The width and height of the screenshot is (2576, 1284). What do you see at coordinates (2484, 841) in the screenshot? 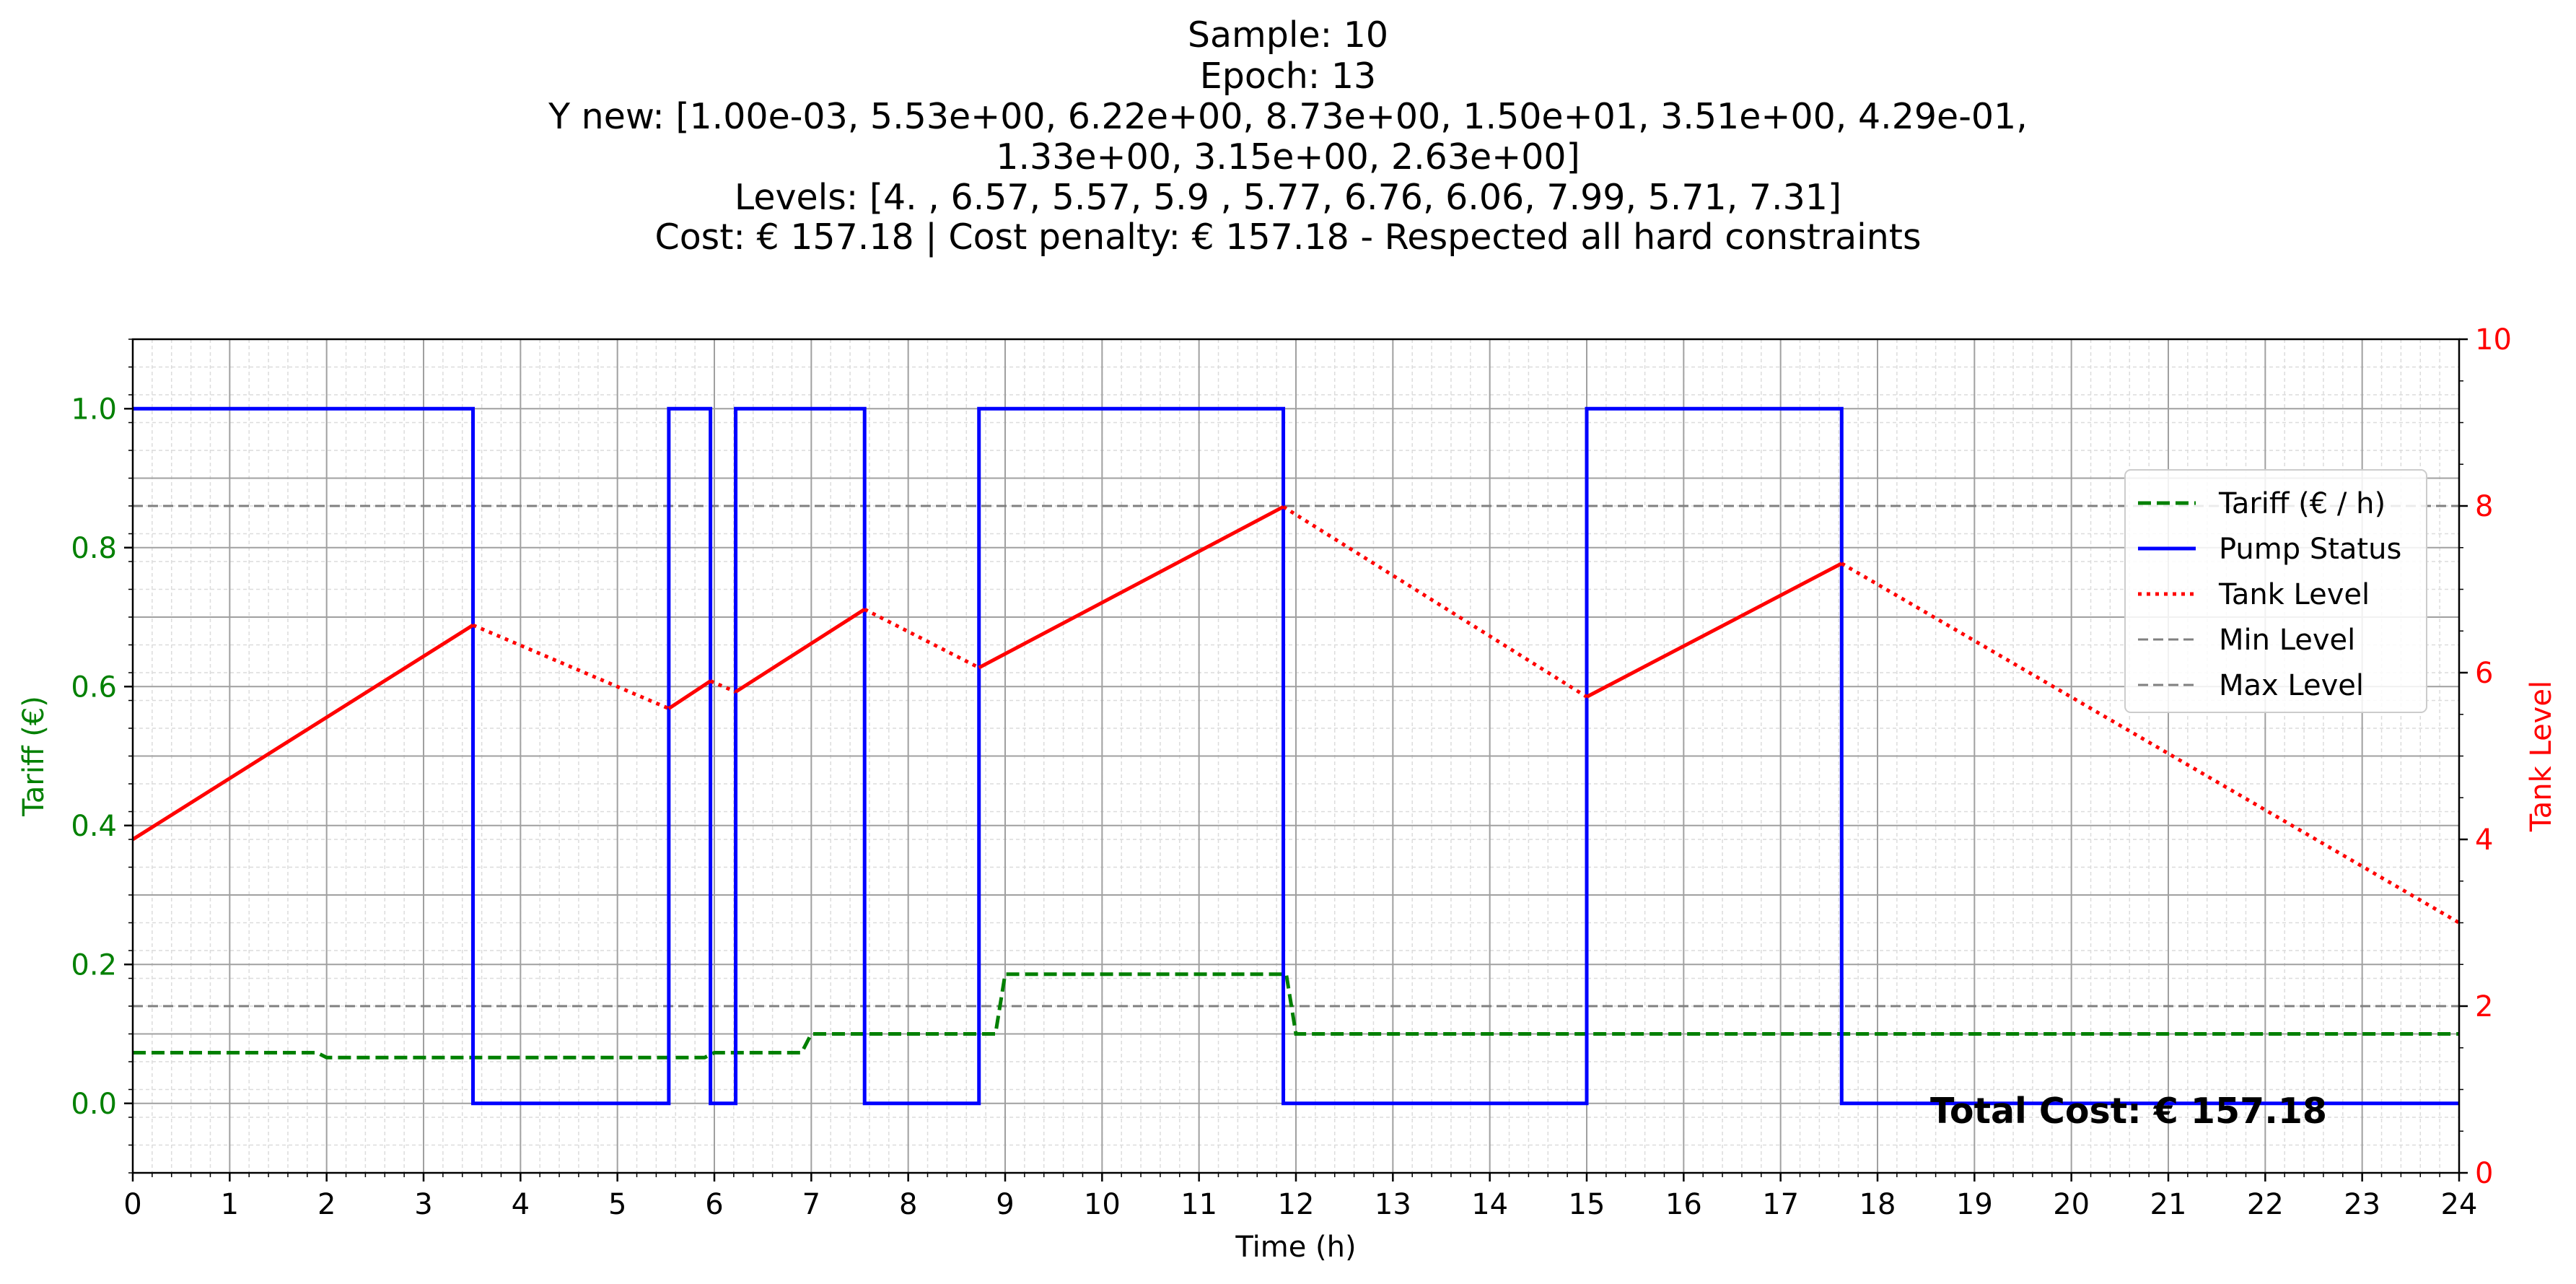
I see `y-right-tick-label: 4` at bounding box center [2484, 841].